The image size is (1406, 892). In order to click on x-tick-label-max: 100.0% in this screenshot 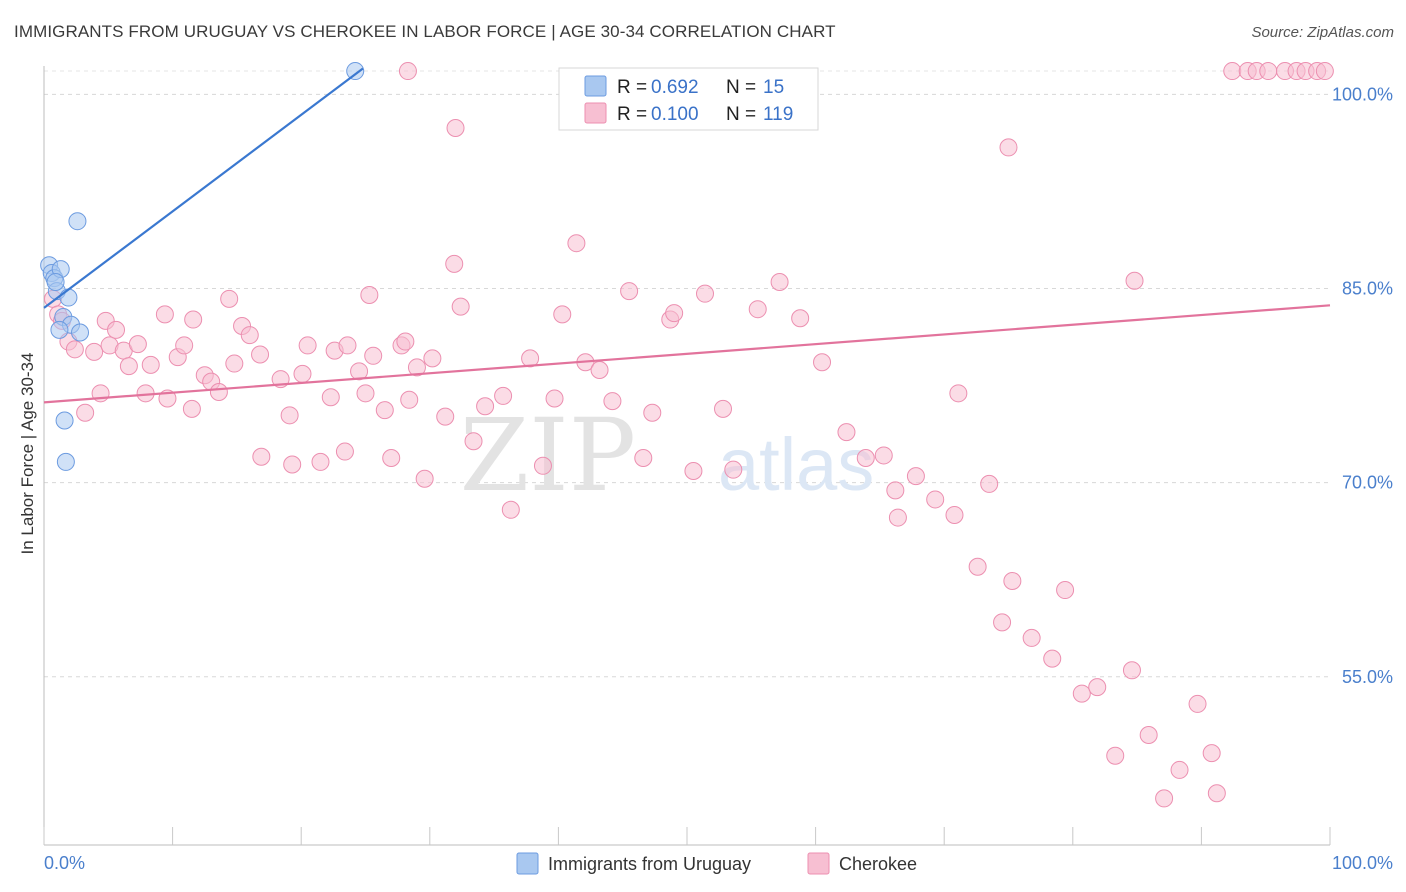, I will do `click(1362, 863)`.